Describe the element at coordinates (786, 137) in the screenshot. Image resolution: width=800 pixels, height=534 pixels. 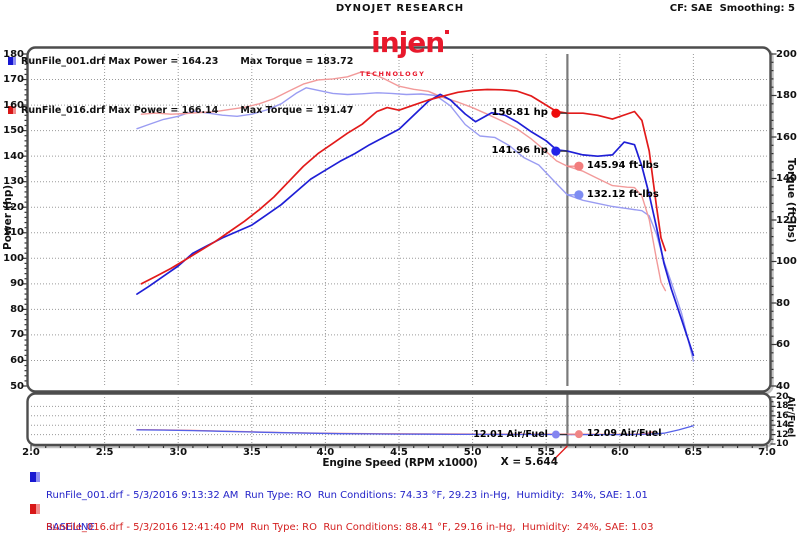
I see `torque-axis-tick-label: 160` at that location.